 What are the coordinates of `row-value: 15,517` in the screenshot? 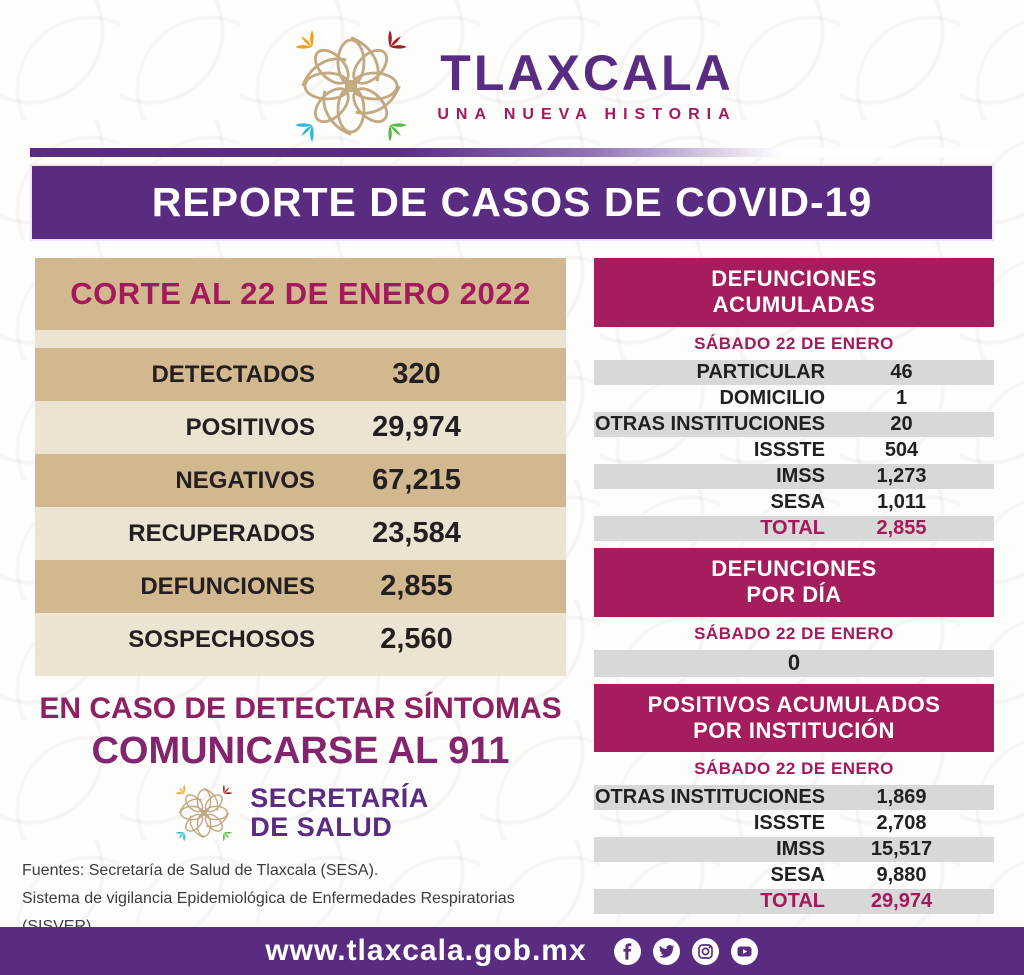 It's located at (901, 849).